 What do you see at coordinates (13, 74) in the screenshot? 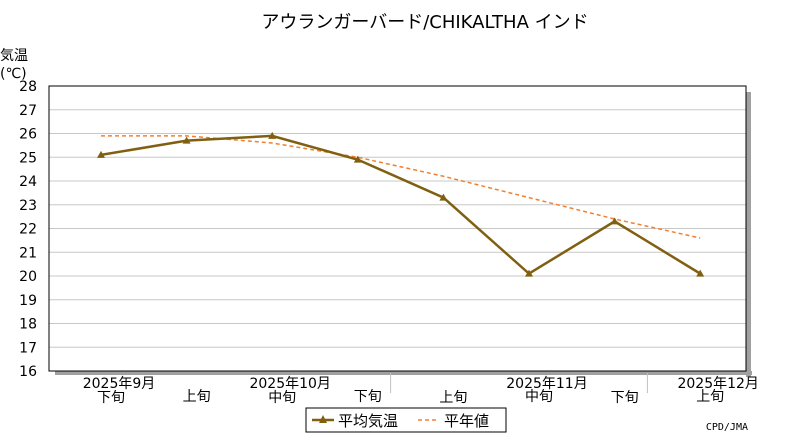
I see `y-axis-unit: (℃)` at bounding box center [13, 74].